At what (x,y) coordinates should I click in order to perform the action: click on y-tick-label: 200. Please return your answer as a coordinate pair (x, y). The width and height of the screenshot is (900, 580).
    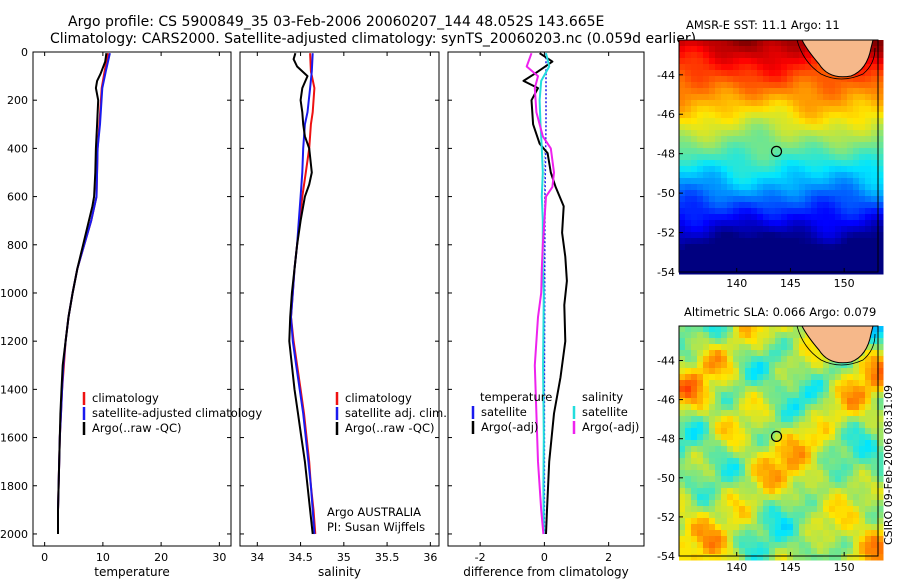
    Looking at the image, I should click on (17, 100).